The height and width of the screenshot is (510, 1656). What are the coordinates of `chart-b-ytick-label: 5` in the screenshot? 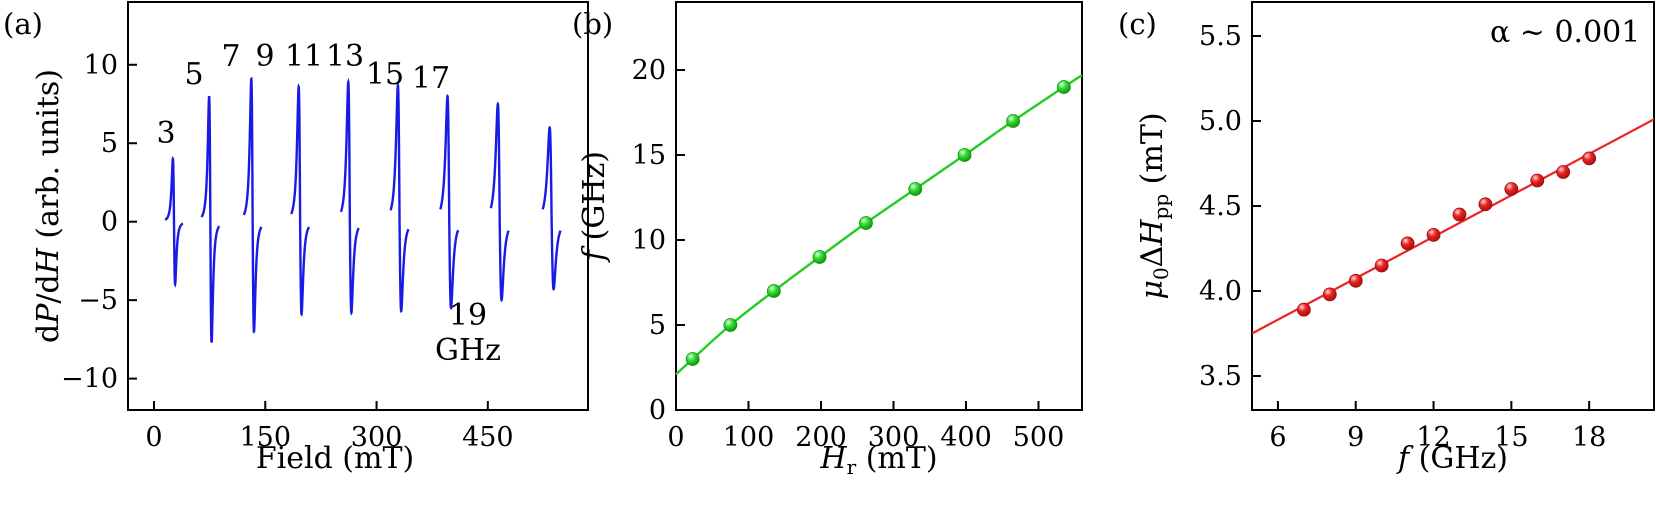 It's located at (657, 325).